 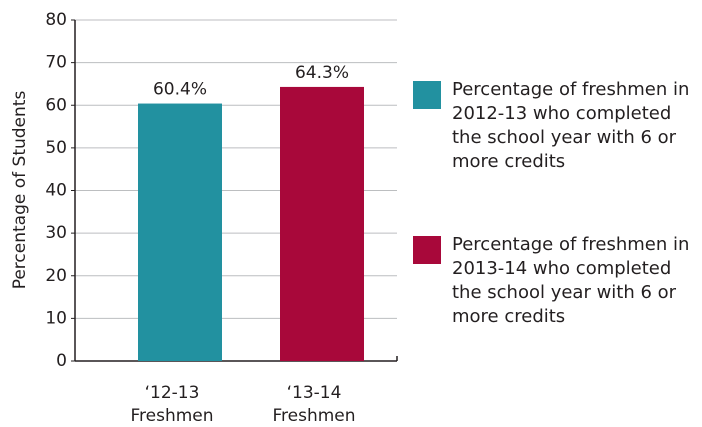 I want to click on value-label: 60.4%, so click(x=180, y=90).